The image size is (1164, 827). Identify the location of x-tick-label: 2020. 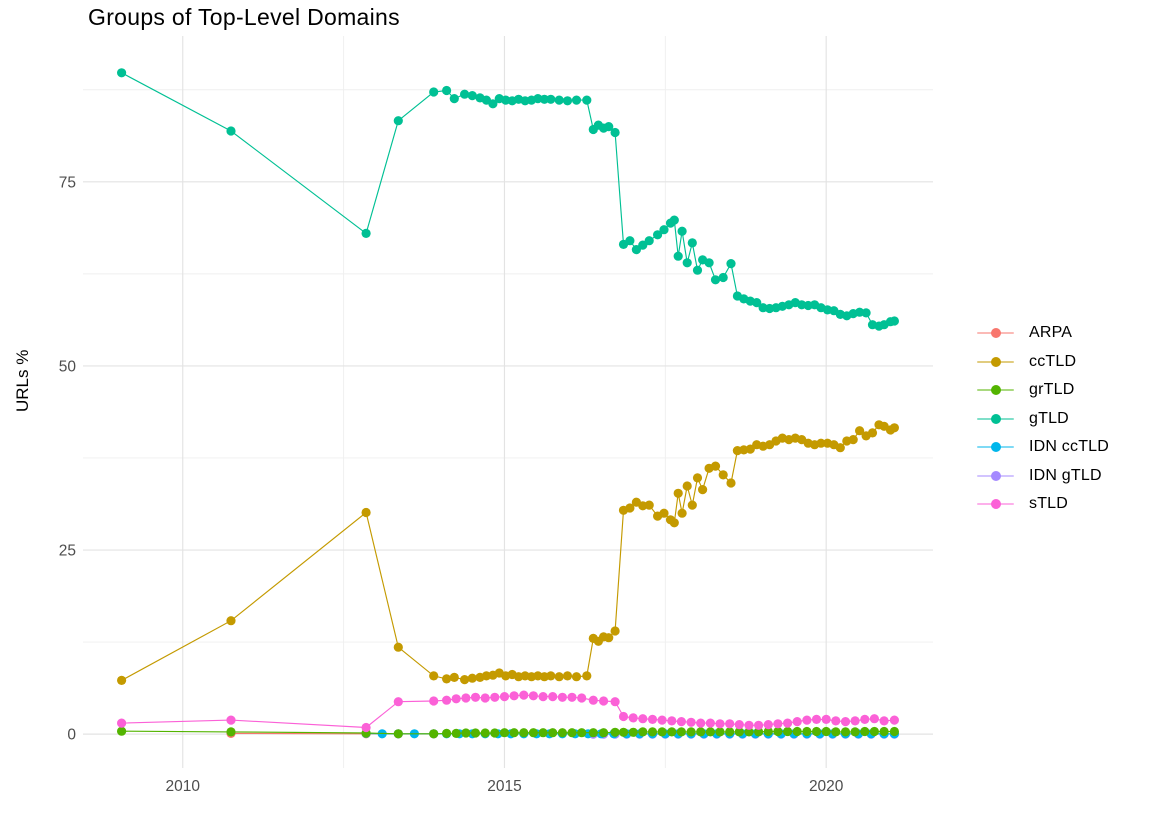
(826, 786).